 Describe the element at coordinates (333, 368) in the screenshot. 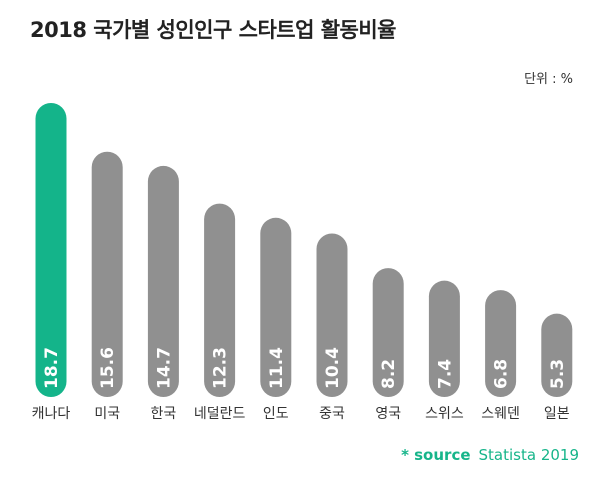

I see `value-label-5: 10.4` at that location.